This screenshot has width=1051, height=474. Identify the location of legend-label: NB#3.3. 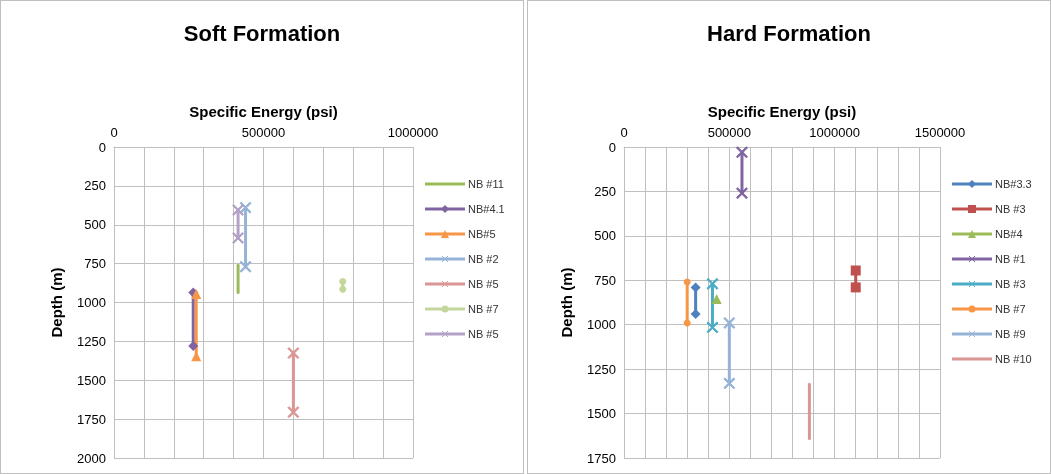
(1013, 183).